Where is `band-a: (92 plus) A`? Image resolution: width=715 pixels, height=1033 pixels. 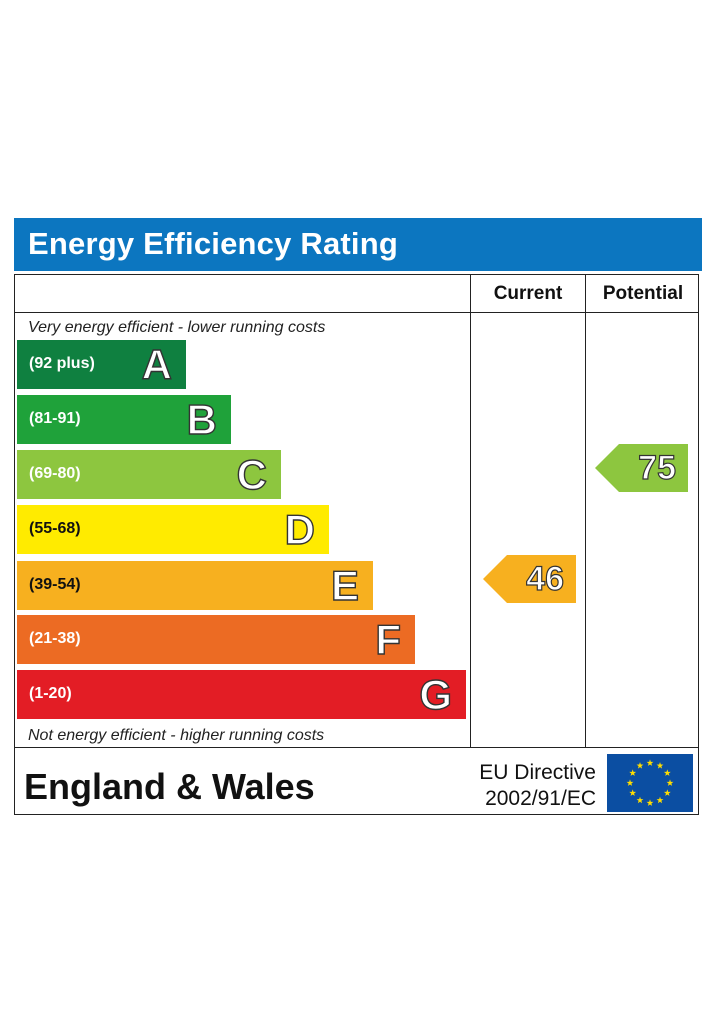
band-a: (92 plus) A is located at coordinates (101, 364).